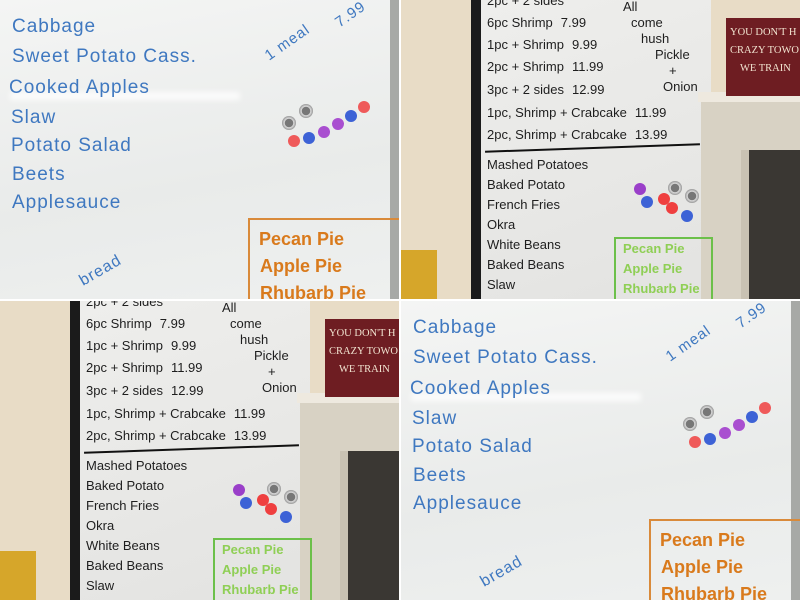 This screenshot has width=800, height=600. Describe the element at coordinates (501, 224) in the screenshot. I see `side-item: Okra` at that location.